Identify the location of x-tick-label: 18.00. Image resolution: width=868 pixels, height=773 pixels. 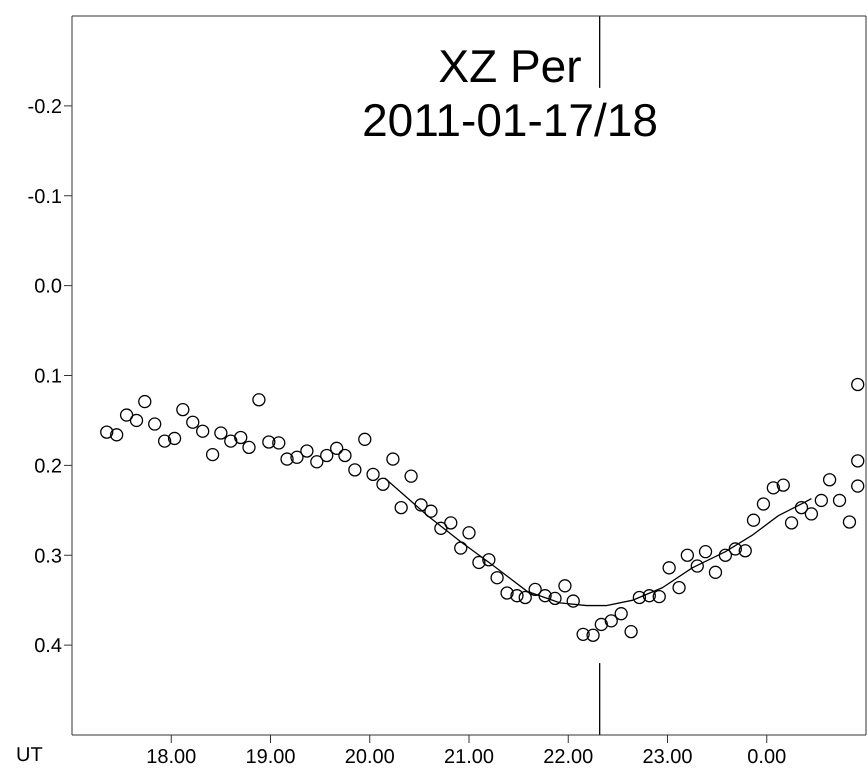
(171, 757).